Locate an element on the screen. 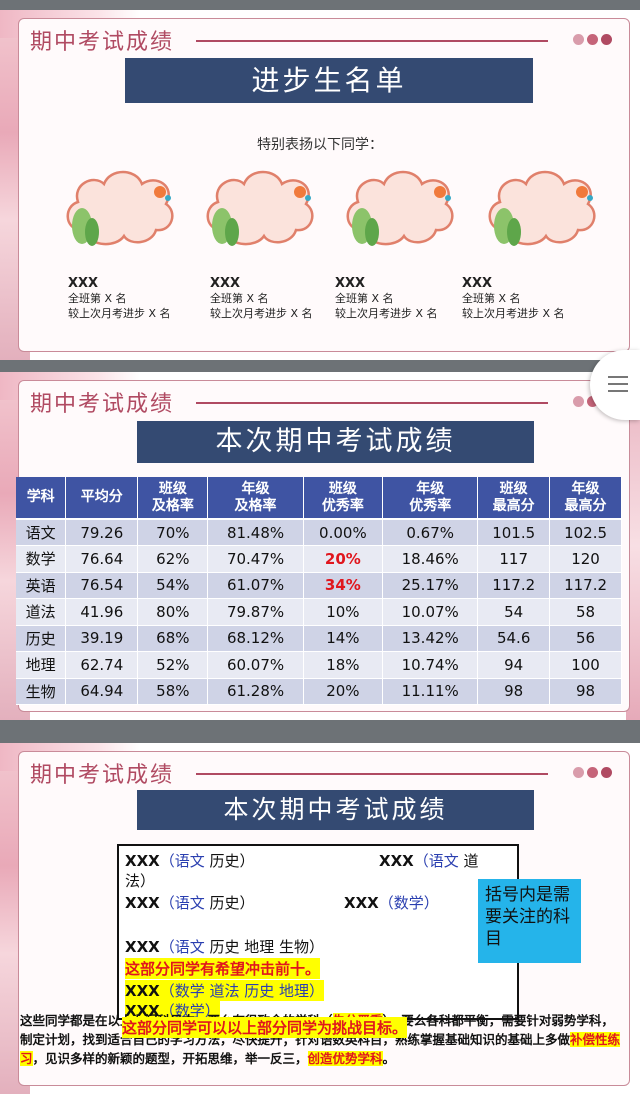  table-row: 英语 76.54 54% 61.07% 34% 25.17% 117.2 117.2 is located at coordinates (319, 585).